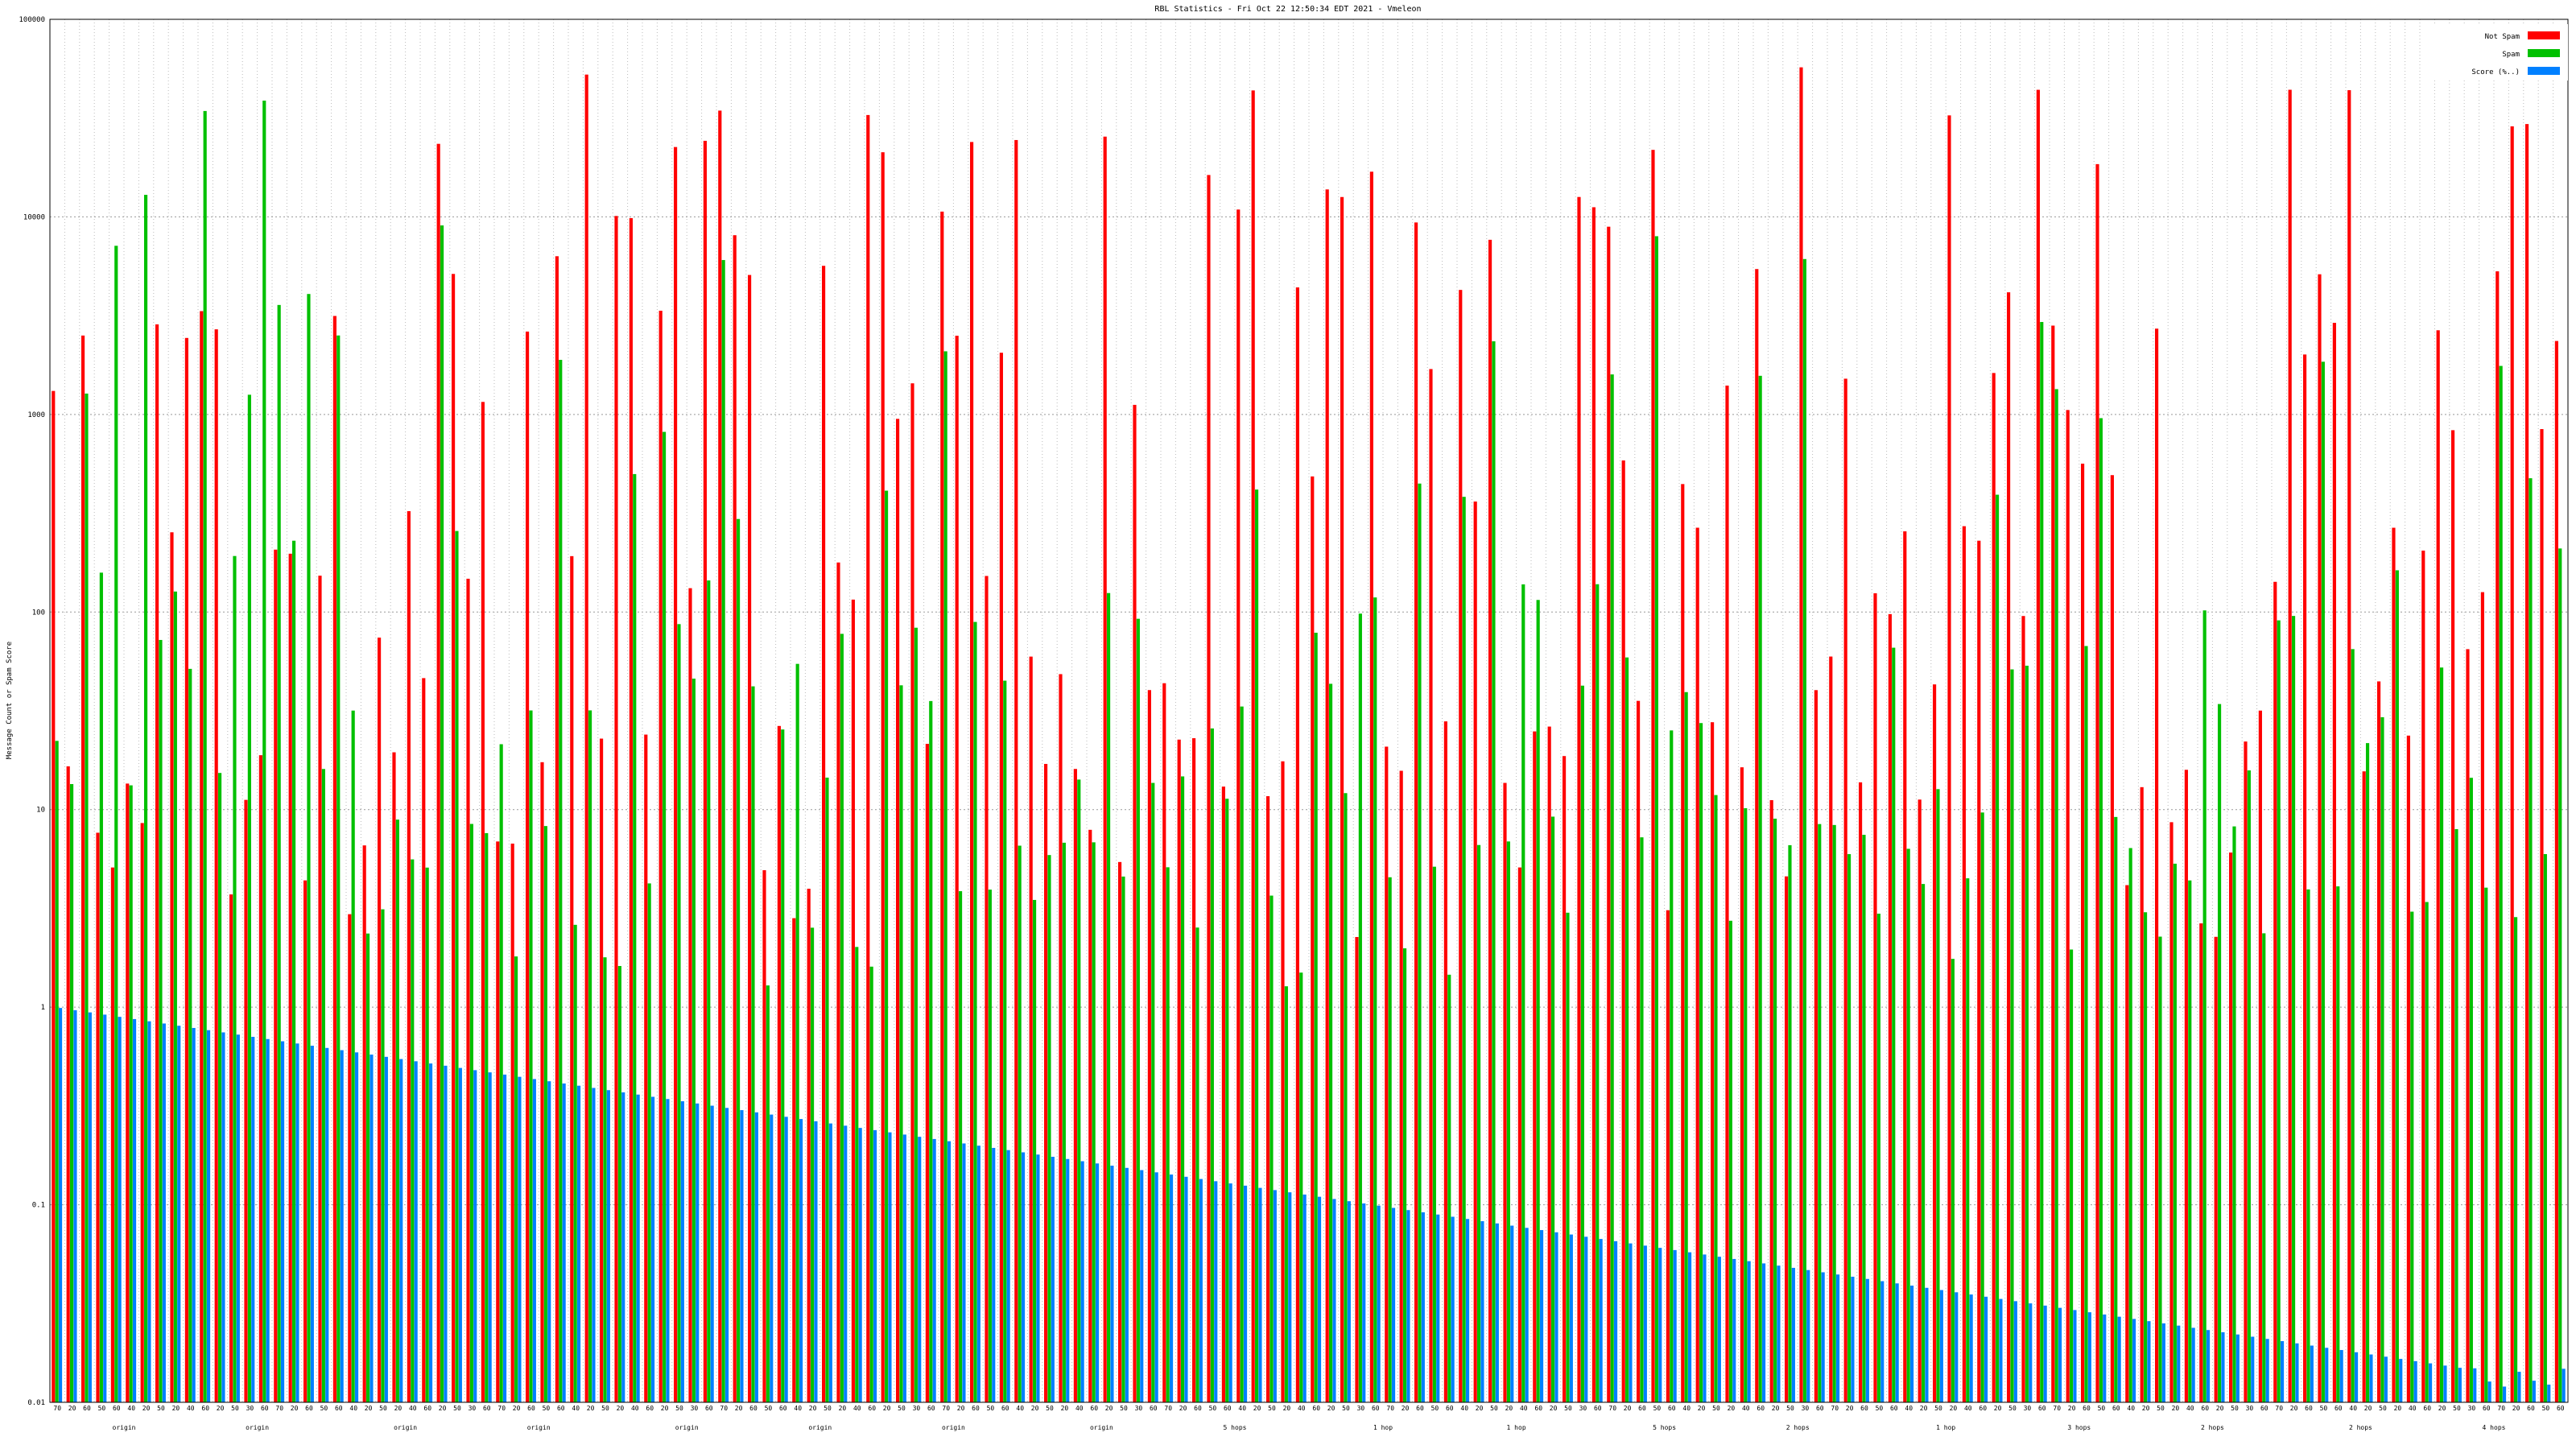  I want to click on x-sublabel: 5 hops, so click(1235, 1427).